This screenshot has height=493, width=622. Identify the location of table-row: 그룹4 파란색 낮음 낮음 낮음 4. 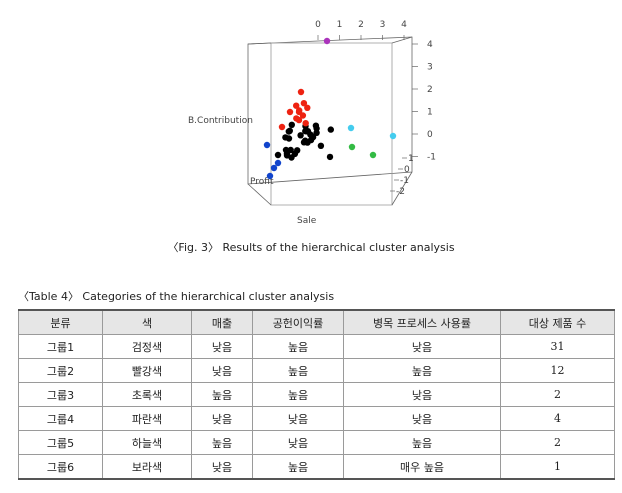
(316, 418).